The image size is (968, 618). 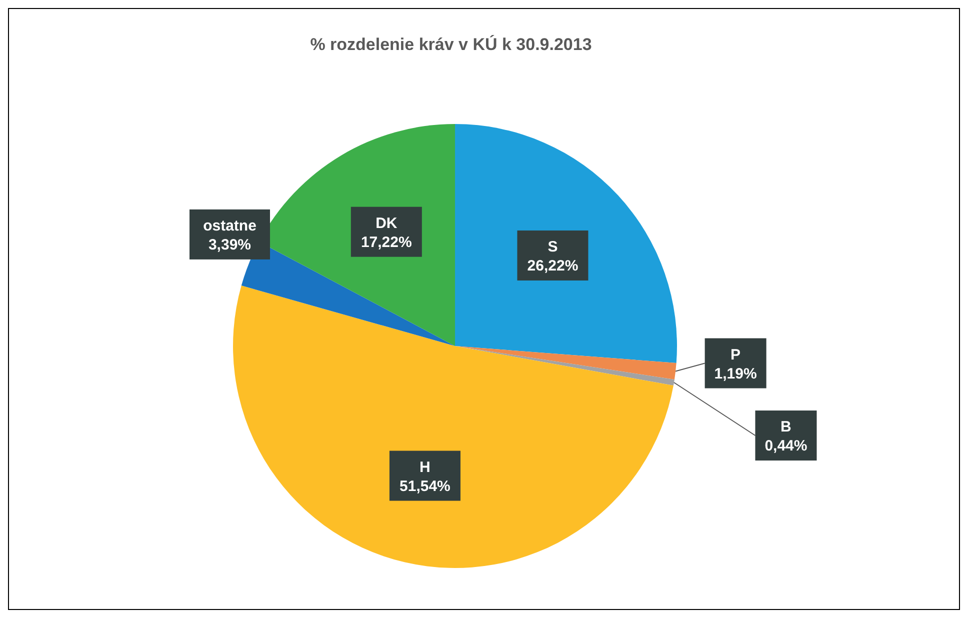 What do you see at coordinates (786, 427) in the screenshot?
I see `slice-label: B` at bounding box center [786, 427].